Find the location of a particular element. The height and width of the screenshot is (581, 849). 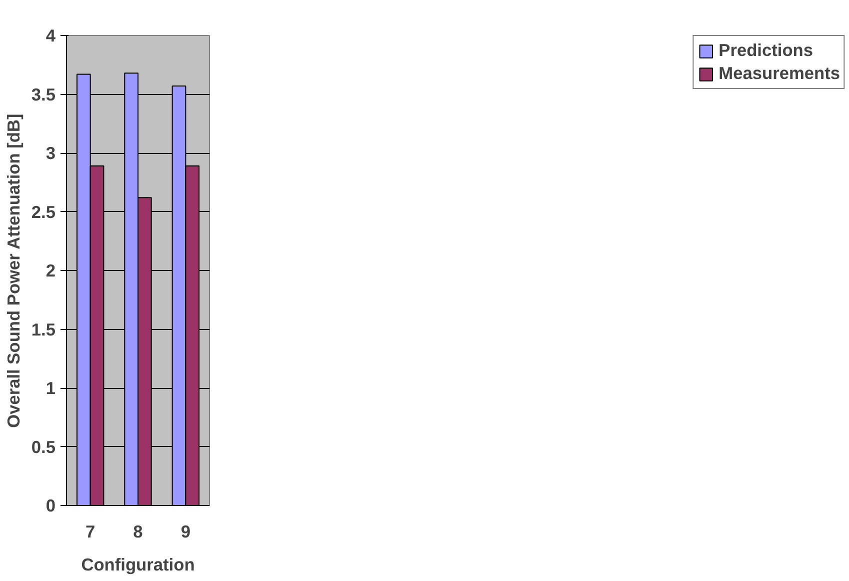

y-tick-label: 1.5 is located at coordinates (43, 329).